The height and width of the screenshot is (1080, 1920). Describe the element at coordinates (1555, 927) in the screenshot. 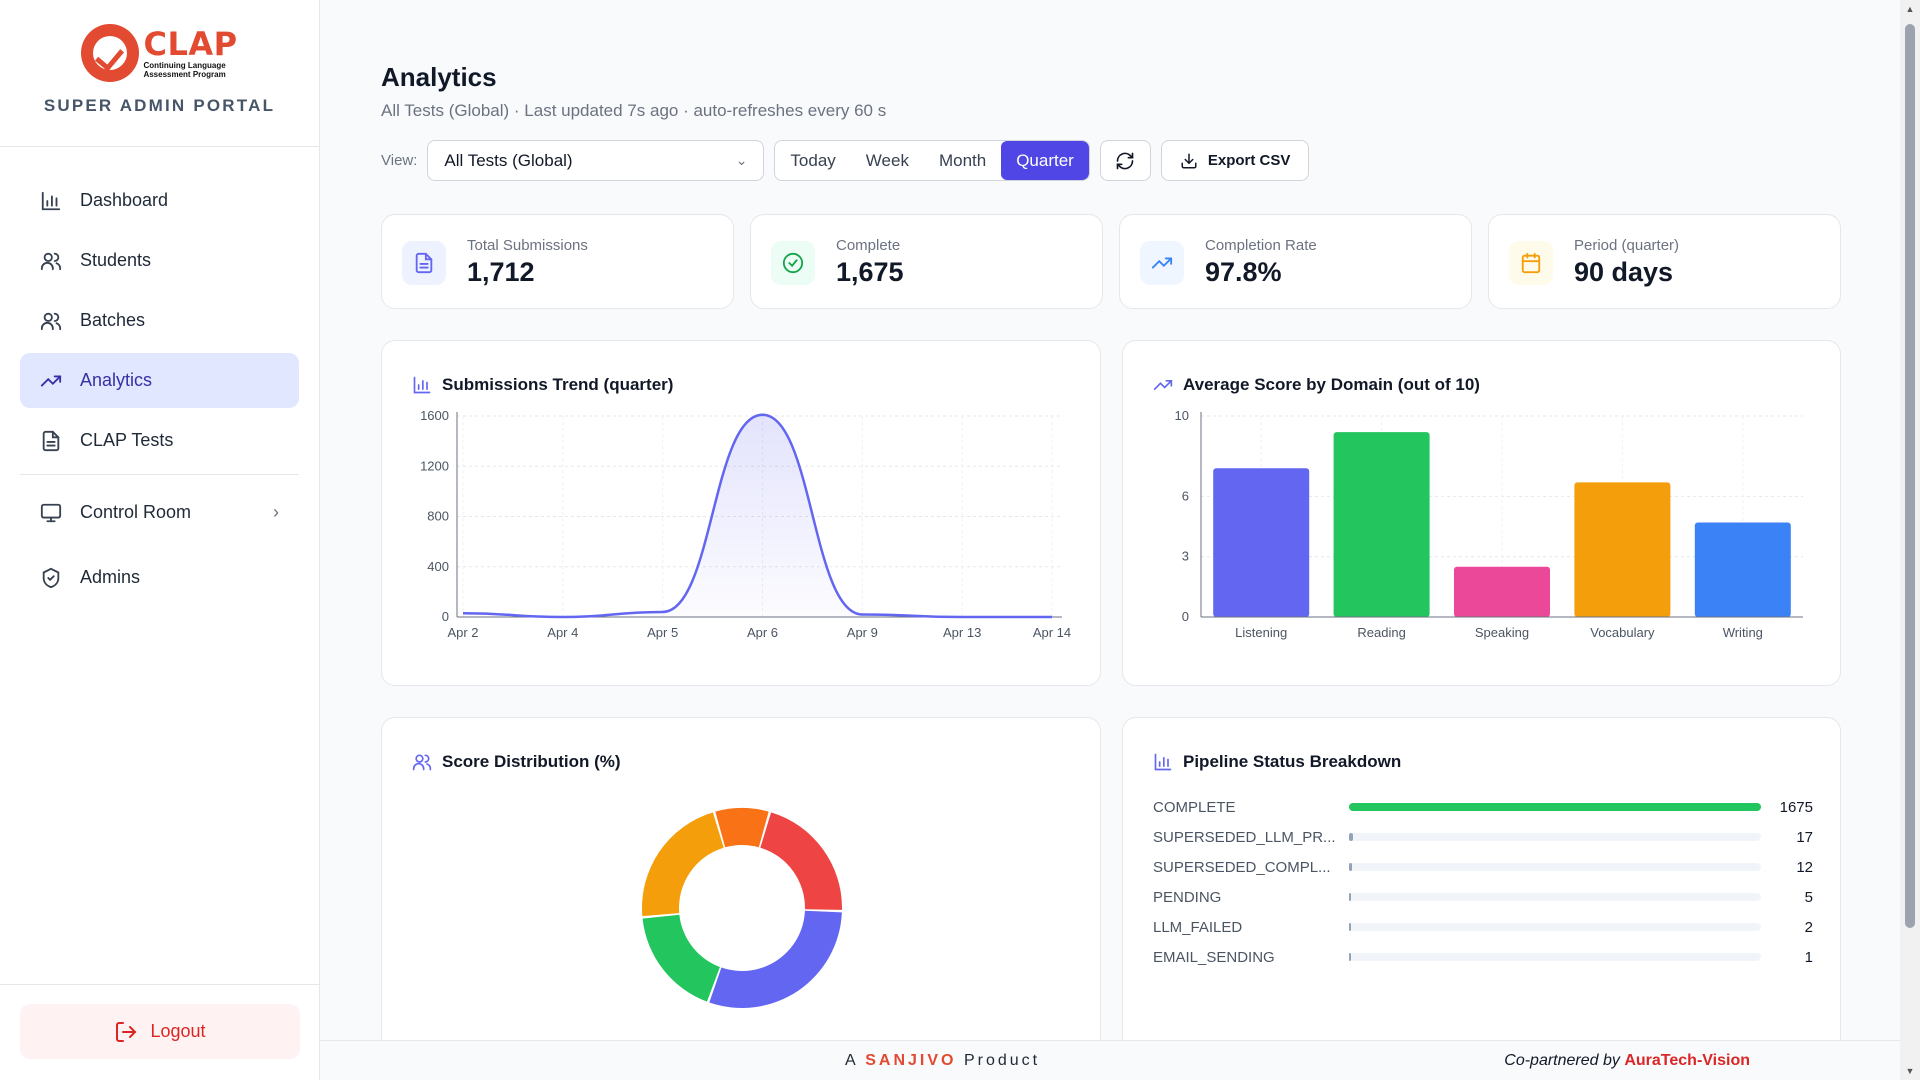

I see `pipeline-bar-track` at that location.